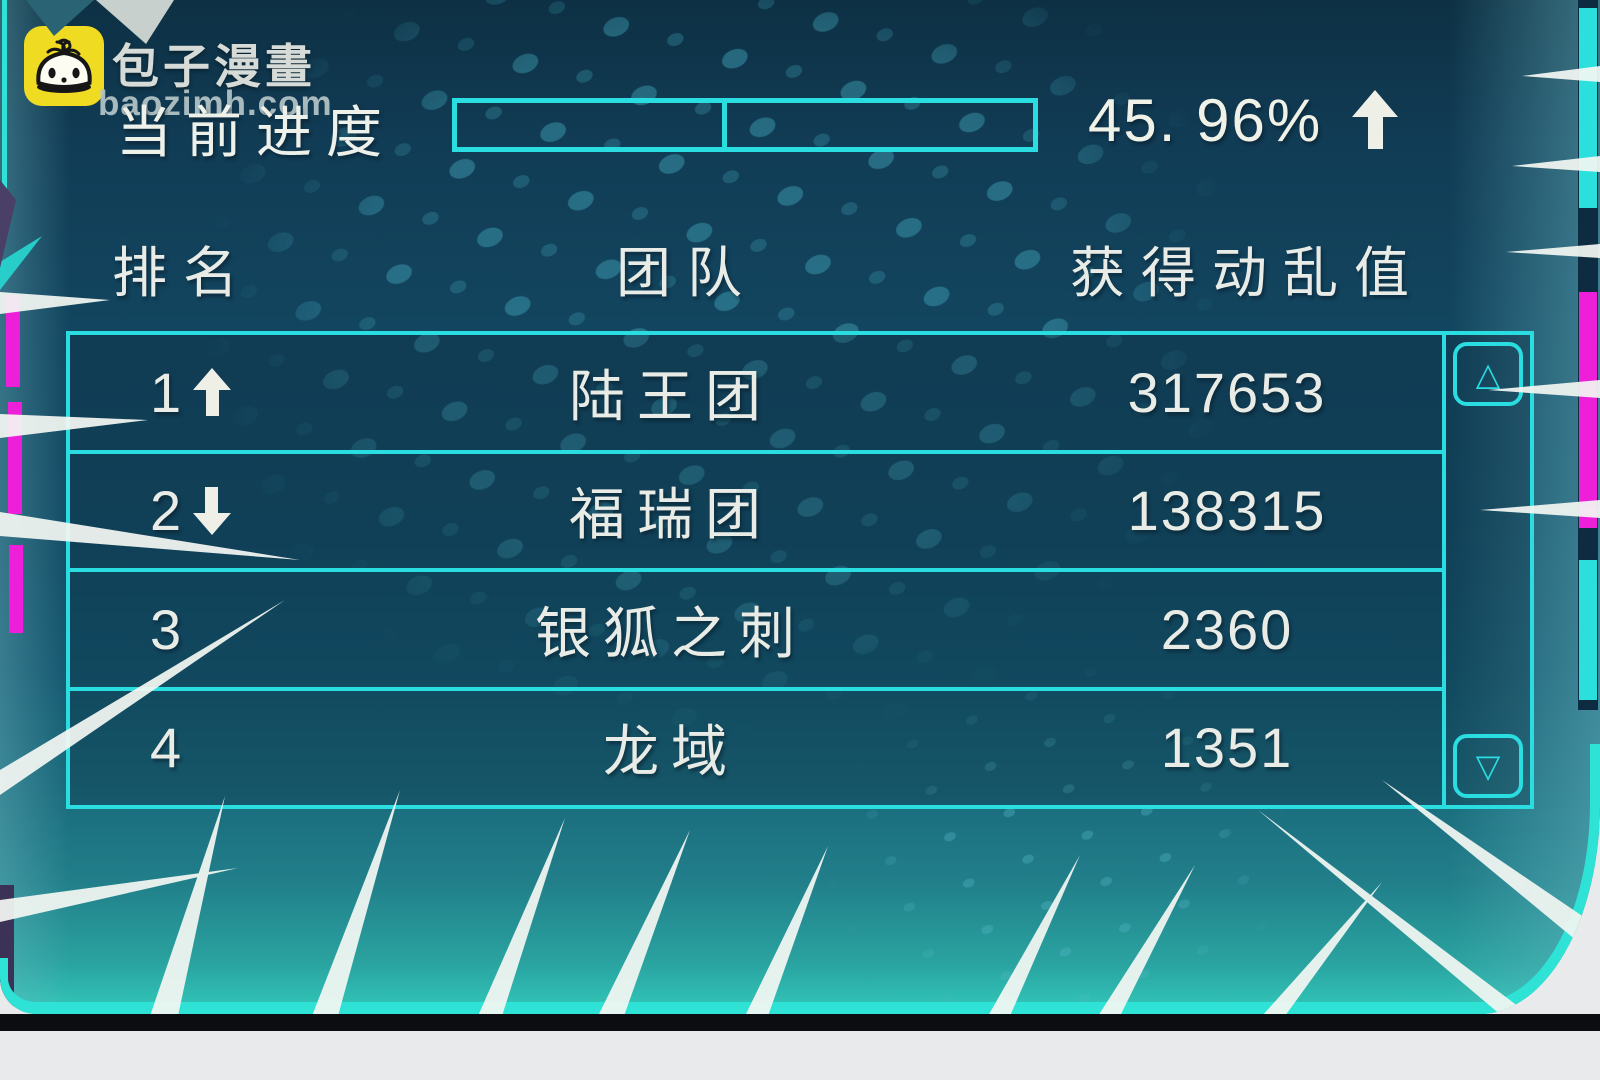 The width and height of the screenshot is (1600, 1080). I want to click on rank-value: 1, so click(166, 392).